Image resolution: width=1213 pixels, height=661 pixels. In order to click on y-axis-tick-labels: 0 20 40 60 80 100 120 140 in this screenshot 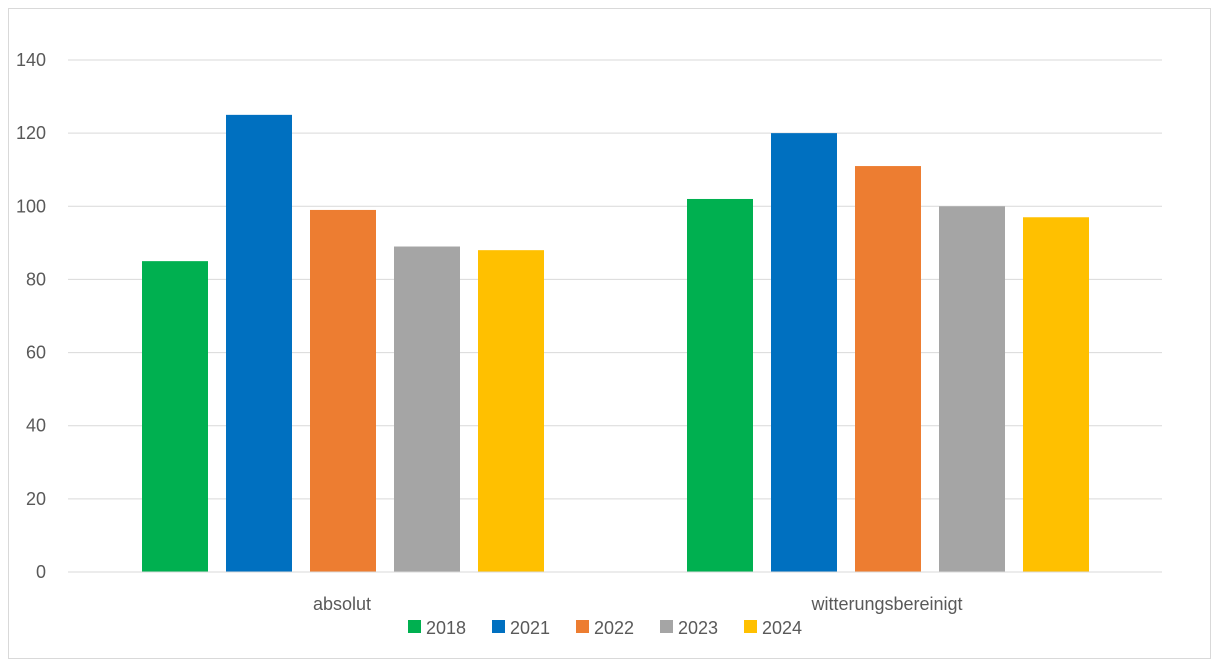, I will do `click(31, 316)`.